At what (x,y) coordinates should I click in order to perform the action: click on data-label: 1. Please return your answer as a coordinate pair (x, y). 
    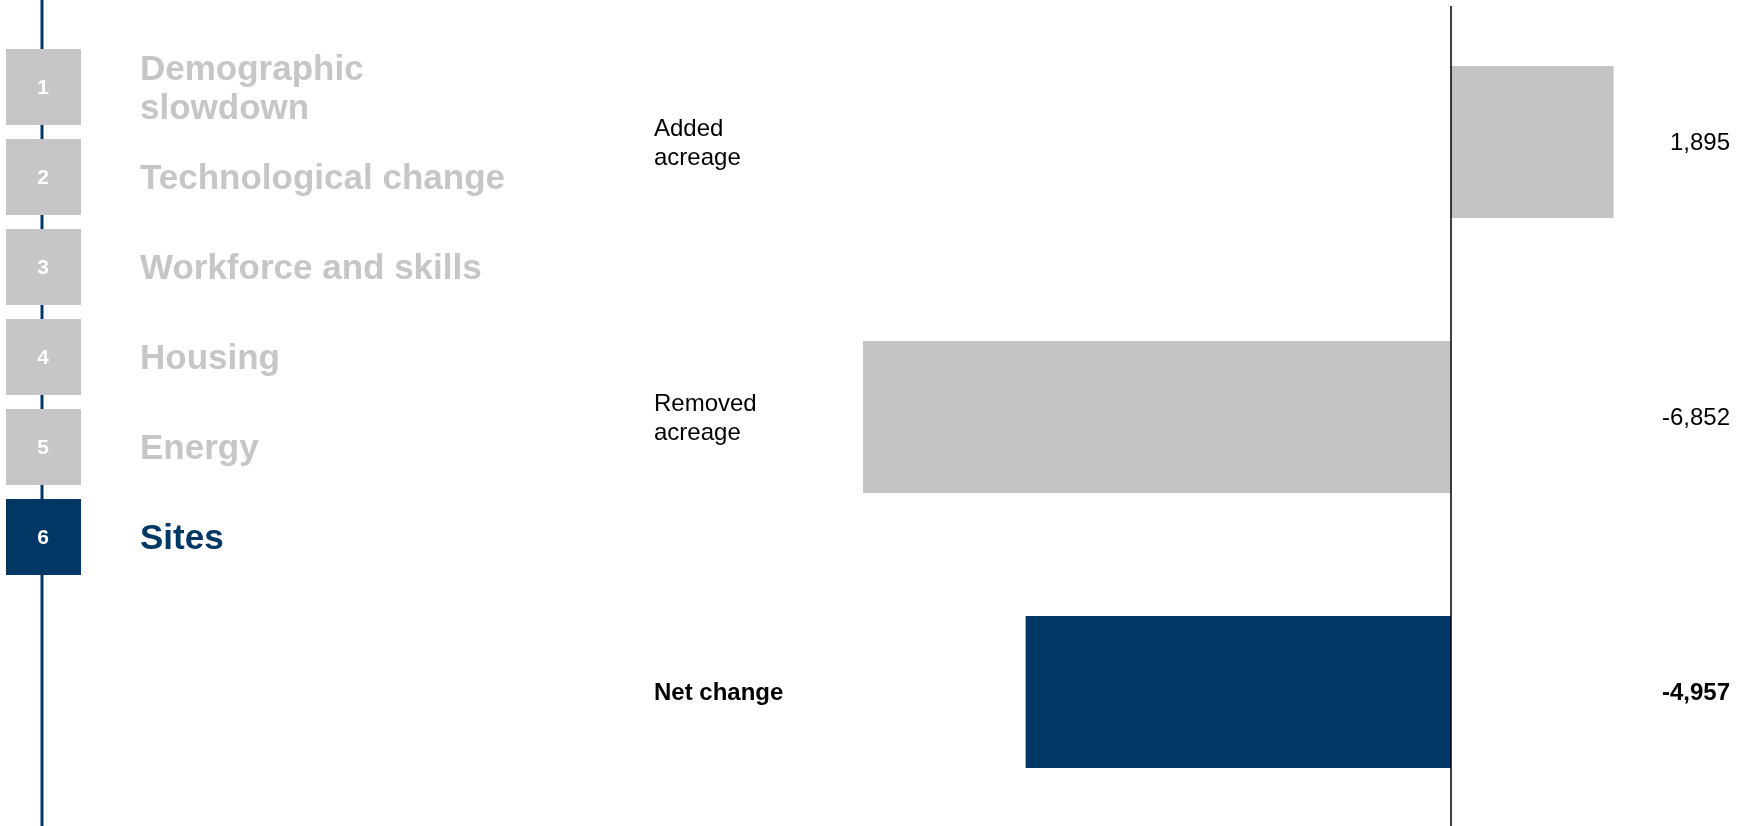
    Looking at the image, I should click on (43, 87).